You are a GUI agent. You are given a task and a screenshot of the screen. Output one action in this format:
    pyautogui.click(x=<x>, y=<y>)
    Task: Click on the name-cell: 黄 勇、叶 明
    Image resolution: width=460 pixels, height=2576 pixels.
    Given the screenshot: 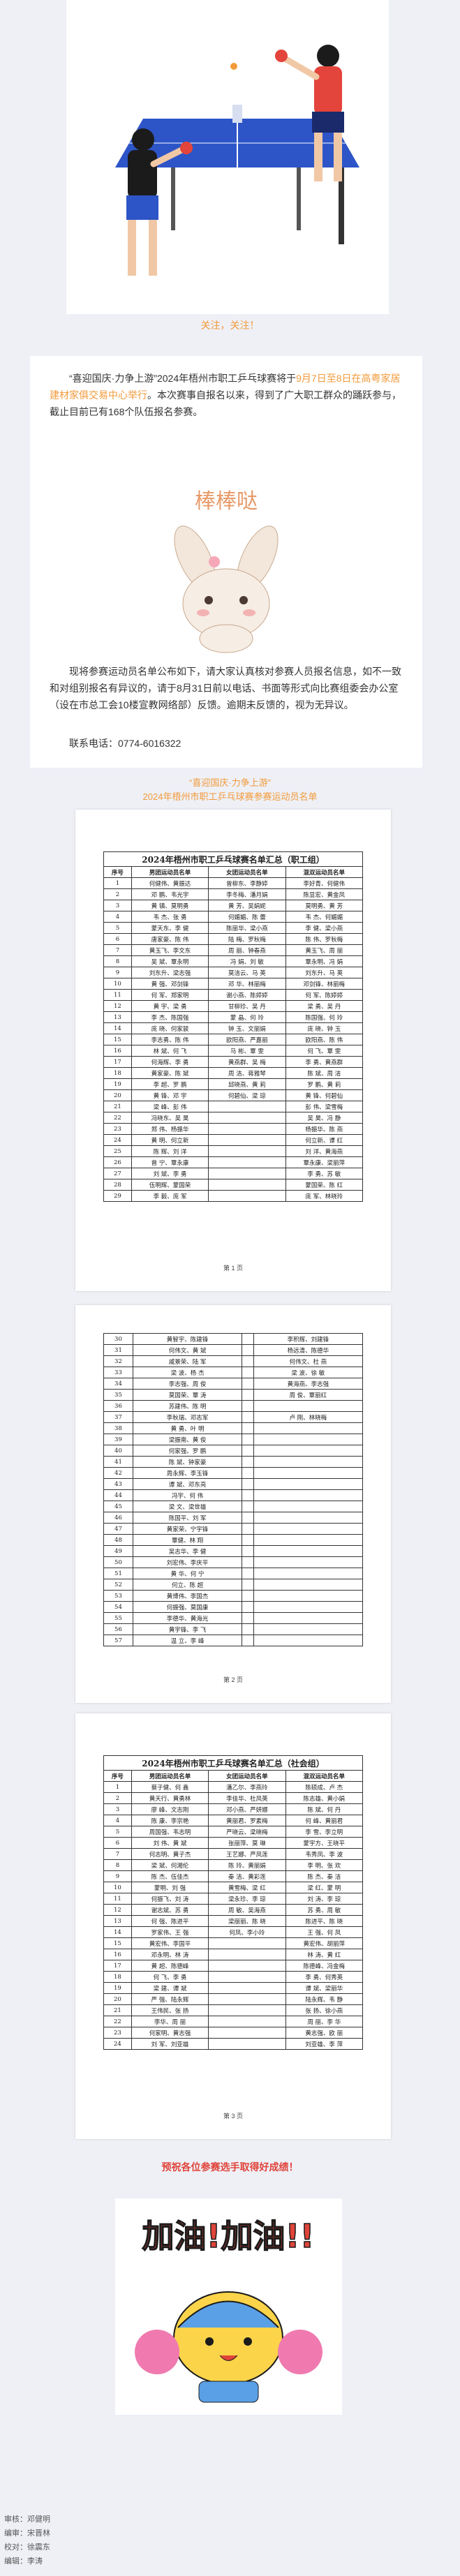 What is the action you would take?
    pyautogui.click(x=187, y=1428)
    